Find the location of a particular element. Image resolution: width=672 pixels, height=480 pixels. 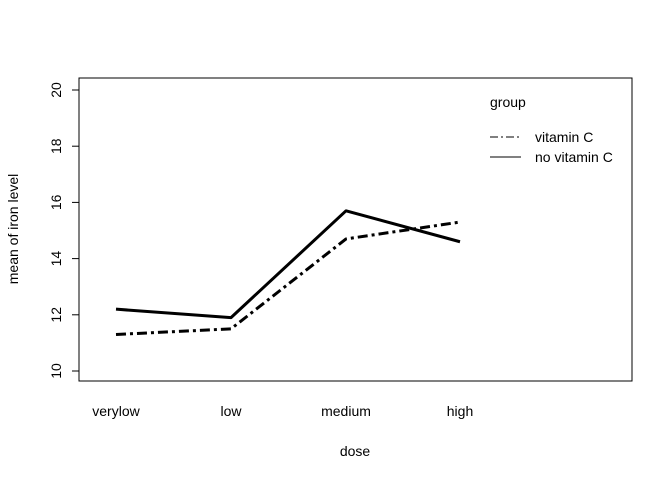

y-tick-label: 16 is located at coordinates (56, 202).